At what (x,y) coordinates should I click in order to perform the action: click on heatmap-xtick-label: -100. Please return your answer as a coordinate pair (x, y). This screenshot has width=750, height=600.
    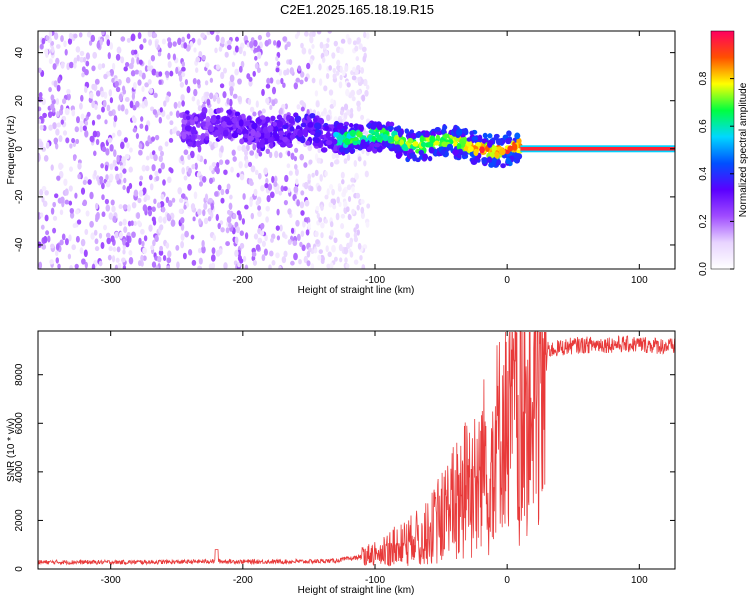
    Looking at the image, I should click on (375, 280).